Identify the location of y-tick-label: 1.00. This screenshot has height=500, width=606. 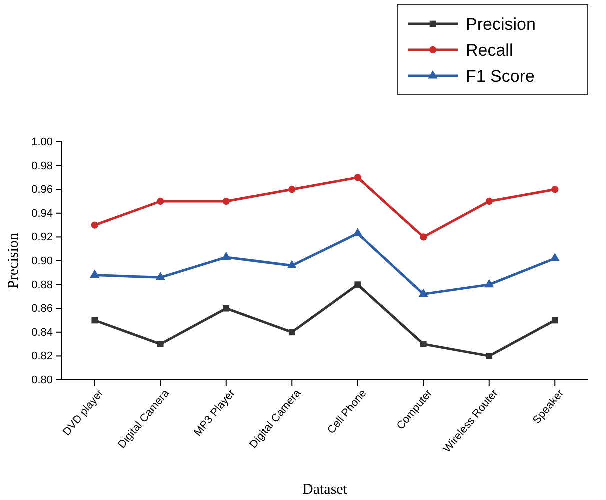
(42, 142).